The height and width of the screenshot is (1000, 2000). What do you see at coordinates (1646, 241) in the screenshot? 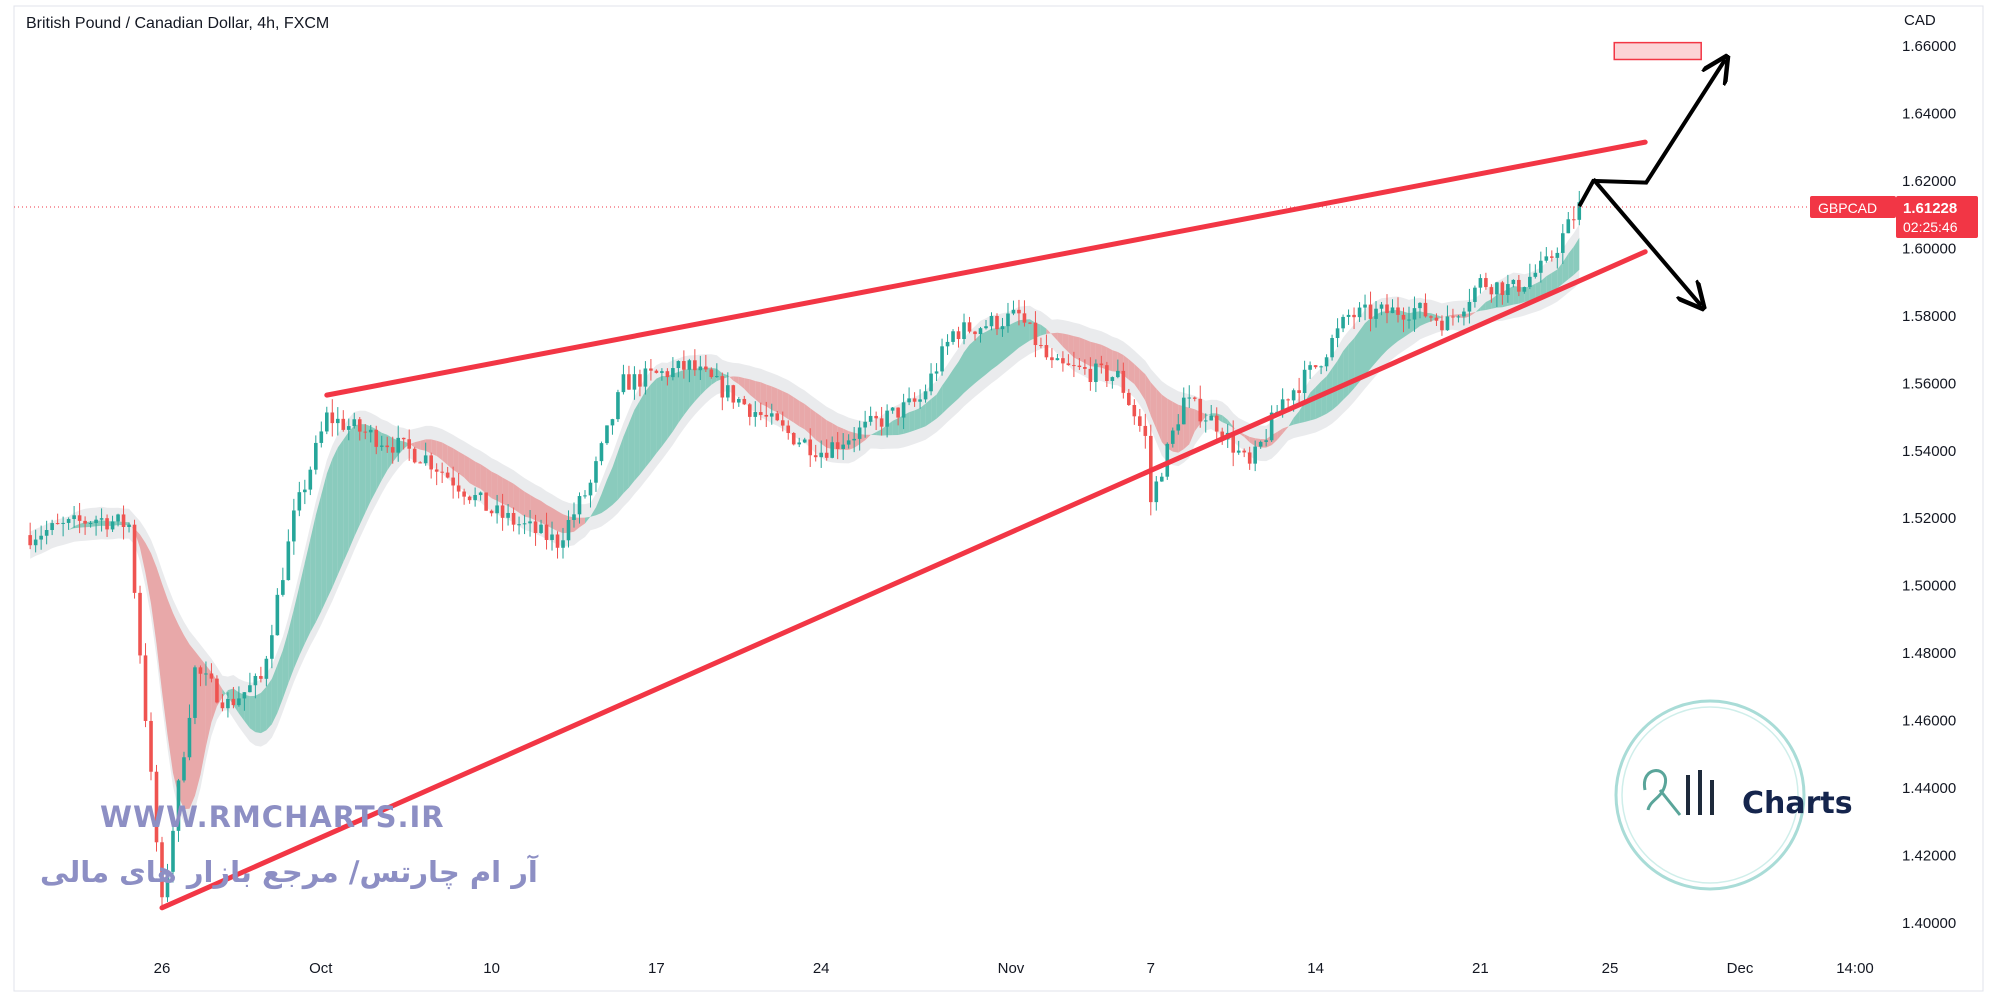
I see `projection-arrow-pullback-down` at bounding box center [1646, 241].